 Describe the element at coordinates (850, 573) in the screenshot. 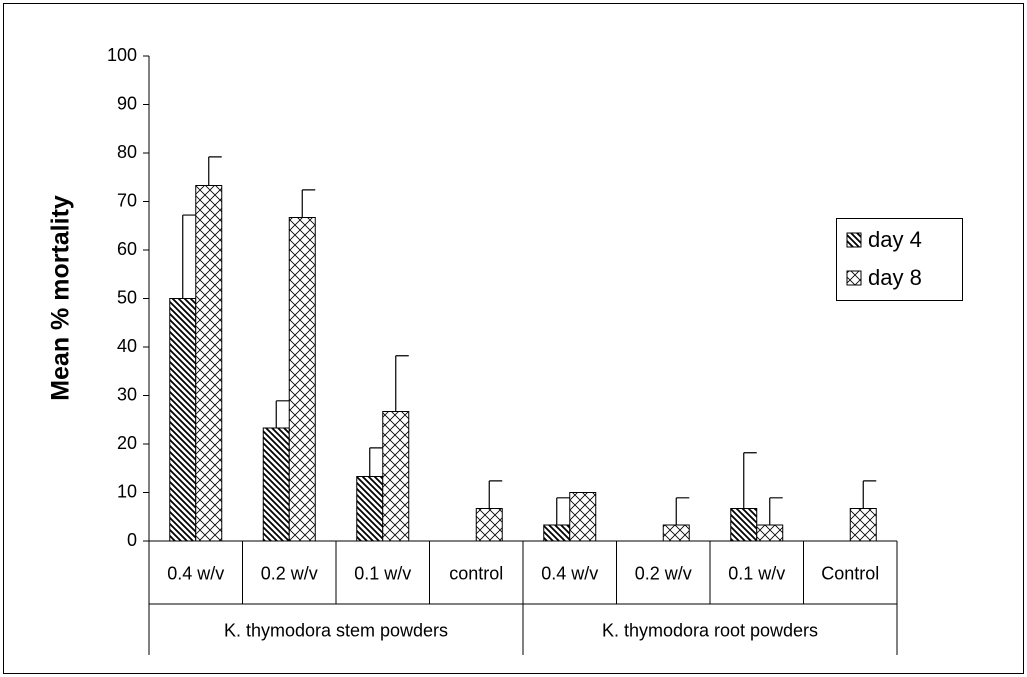

I see `x-tick-label: Control` at that location.